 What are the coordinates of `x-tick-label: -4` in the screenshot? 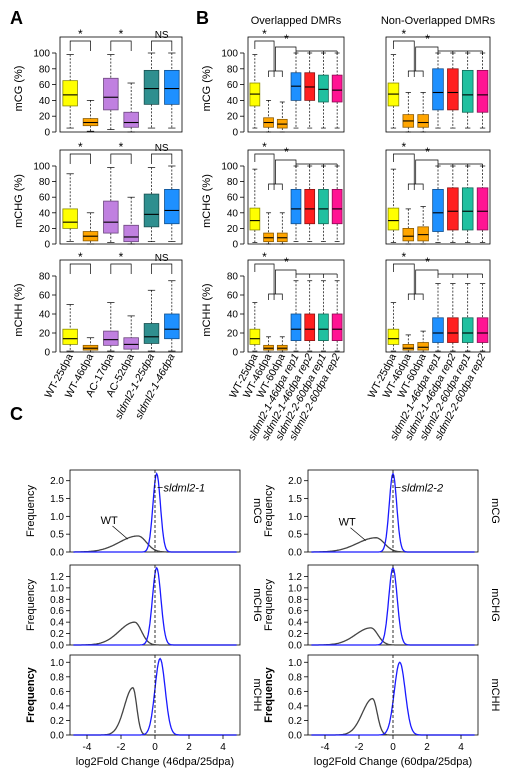 It's located at (325, 747).